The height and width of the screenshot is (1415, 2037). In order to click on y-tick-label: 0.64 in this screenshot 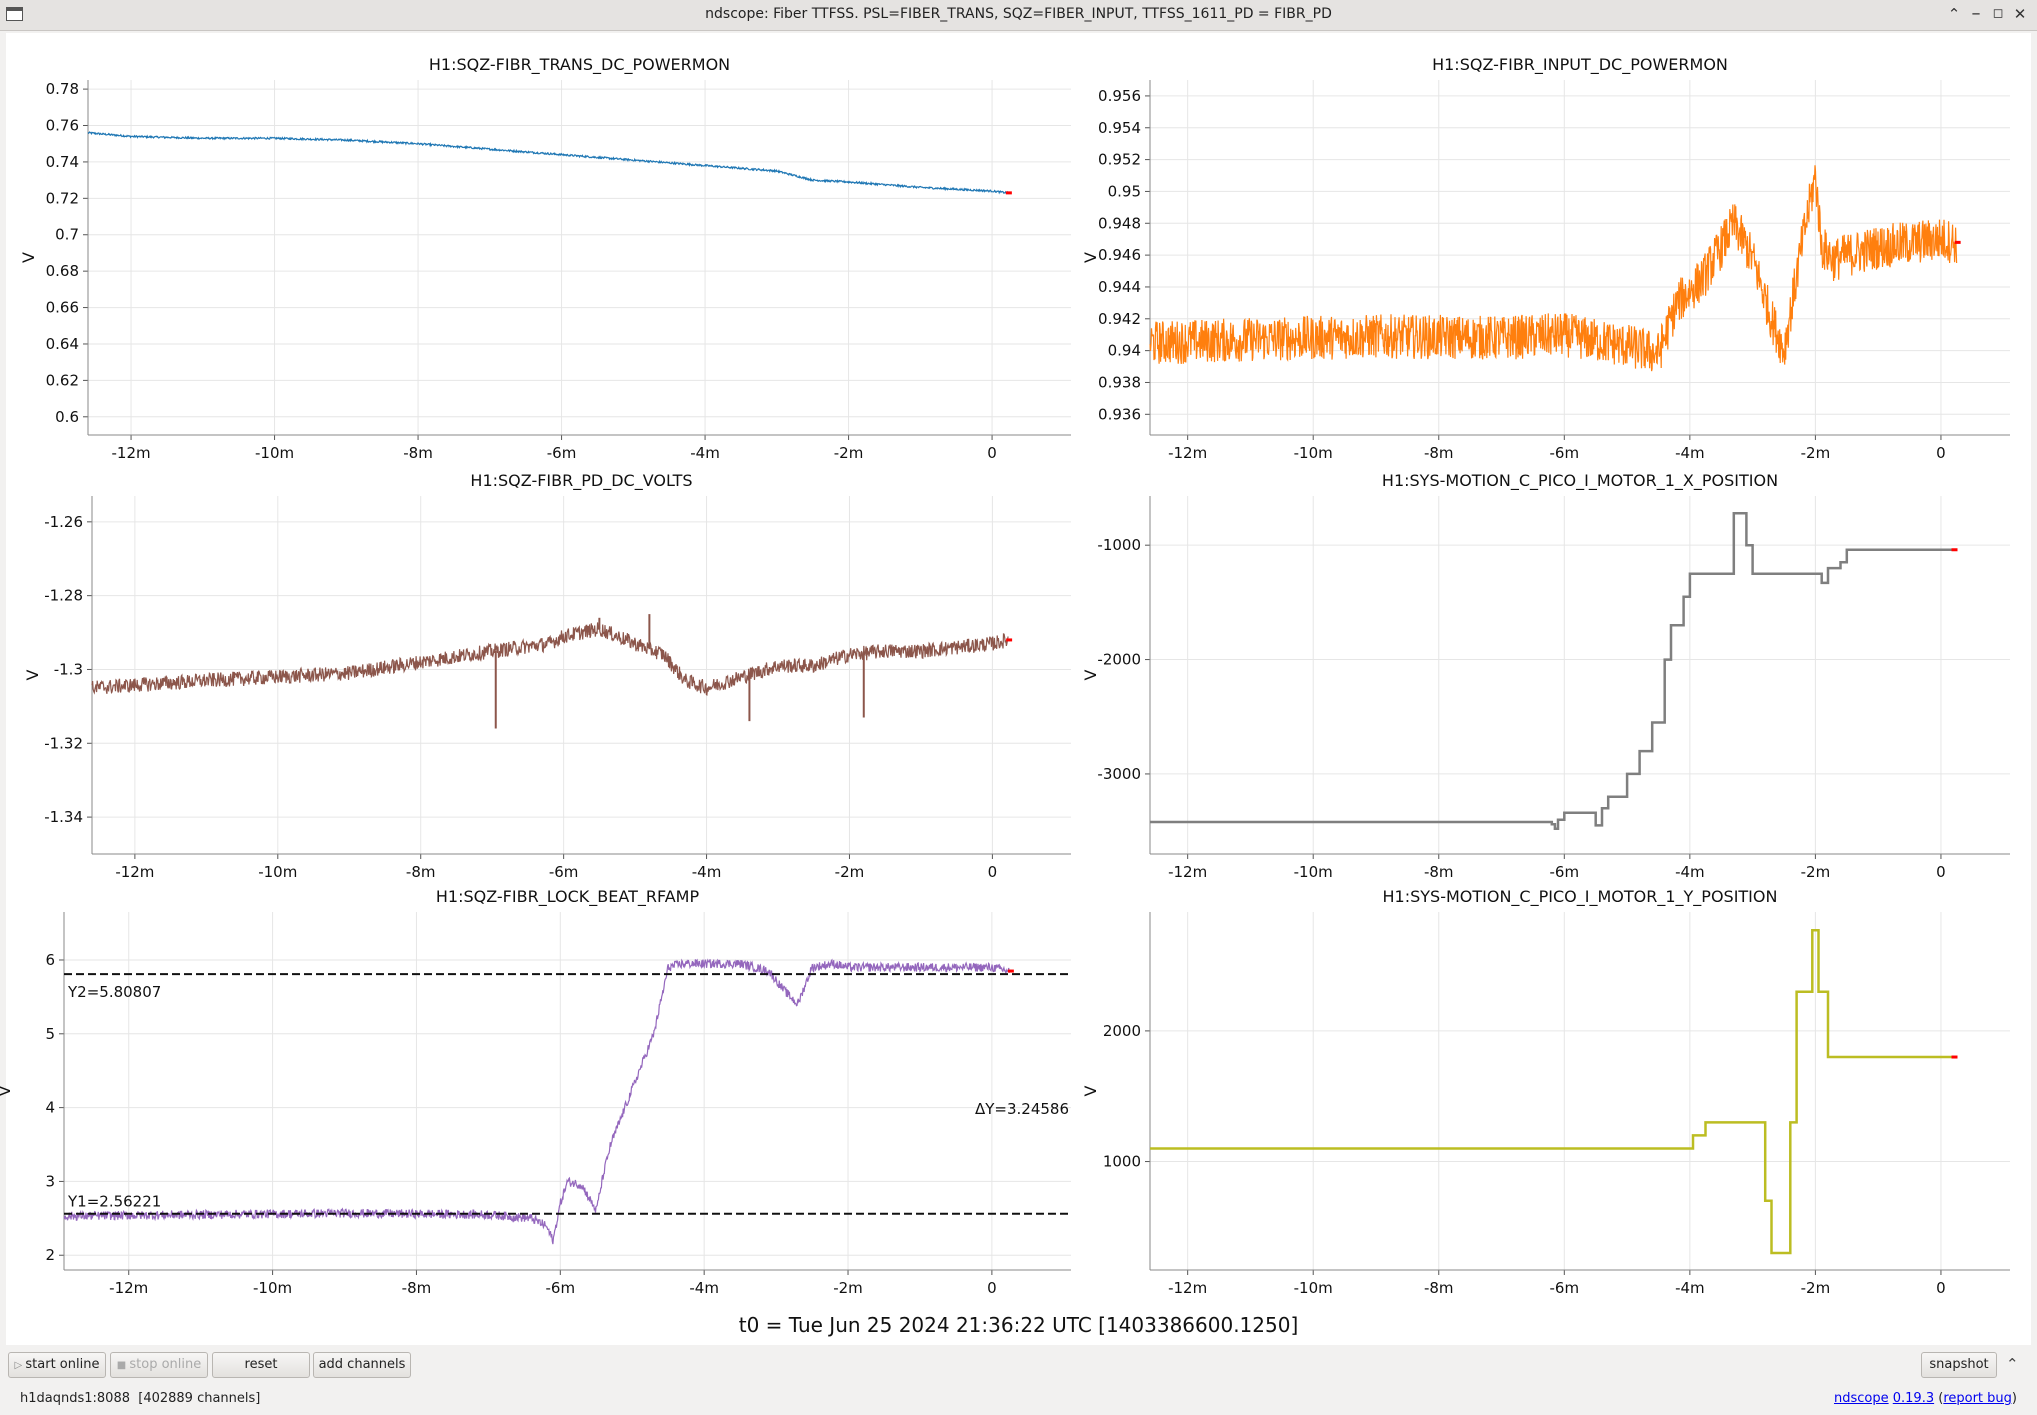, I will do `click(62, 344)`.